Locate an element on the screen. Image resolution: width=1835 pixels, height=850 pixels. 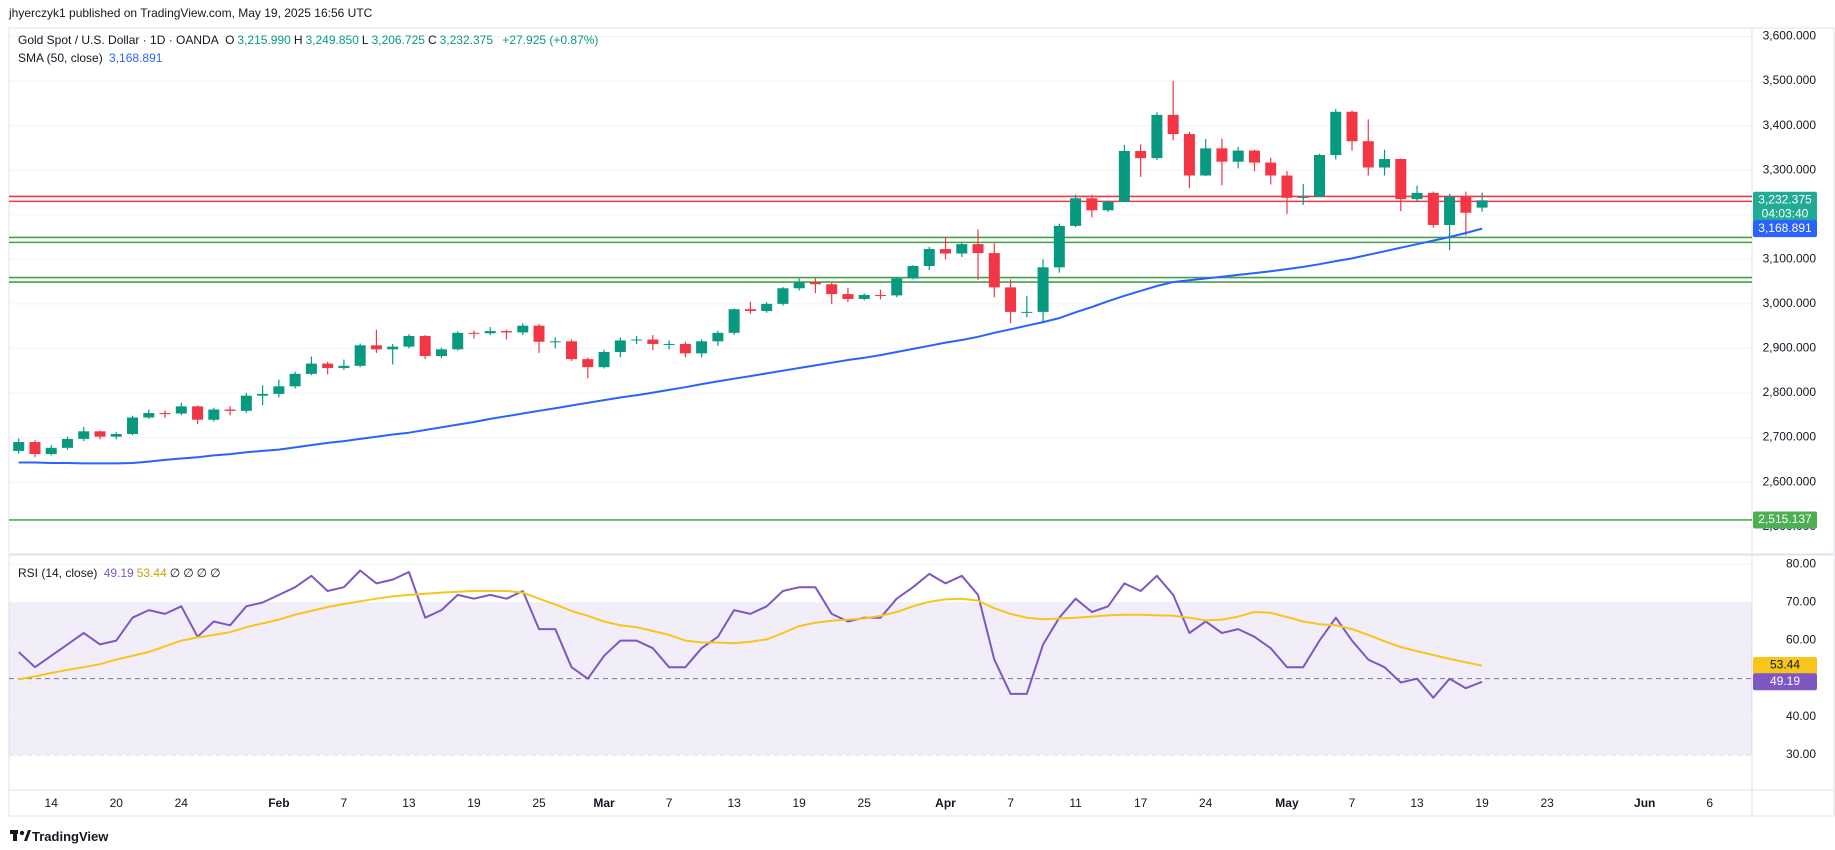
ohlc-values: O 3,215.990 H 3,249.850 L 3,206.725 C 3,232.375 is located at coordinates (360, 40).